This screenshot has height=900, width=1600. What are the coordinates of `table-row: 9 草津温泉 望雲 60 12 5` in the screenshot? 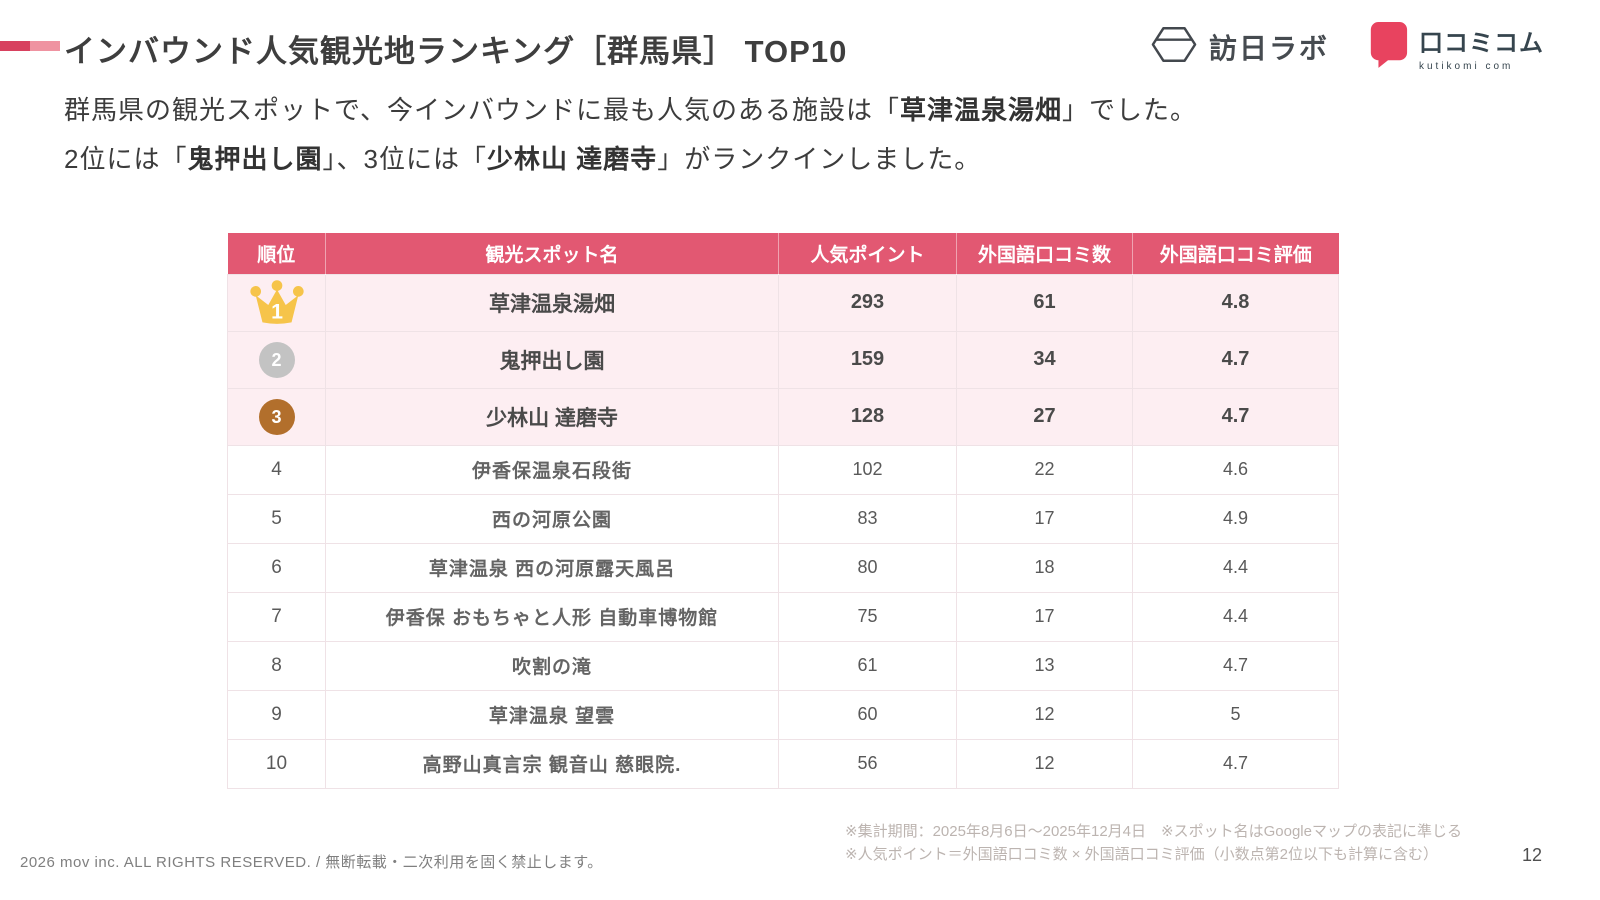 It's located at (783, 714).